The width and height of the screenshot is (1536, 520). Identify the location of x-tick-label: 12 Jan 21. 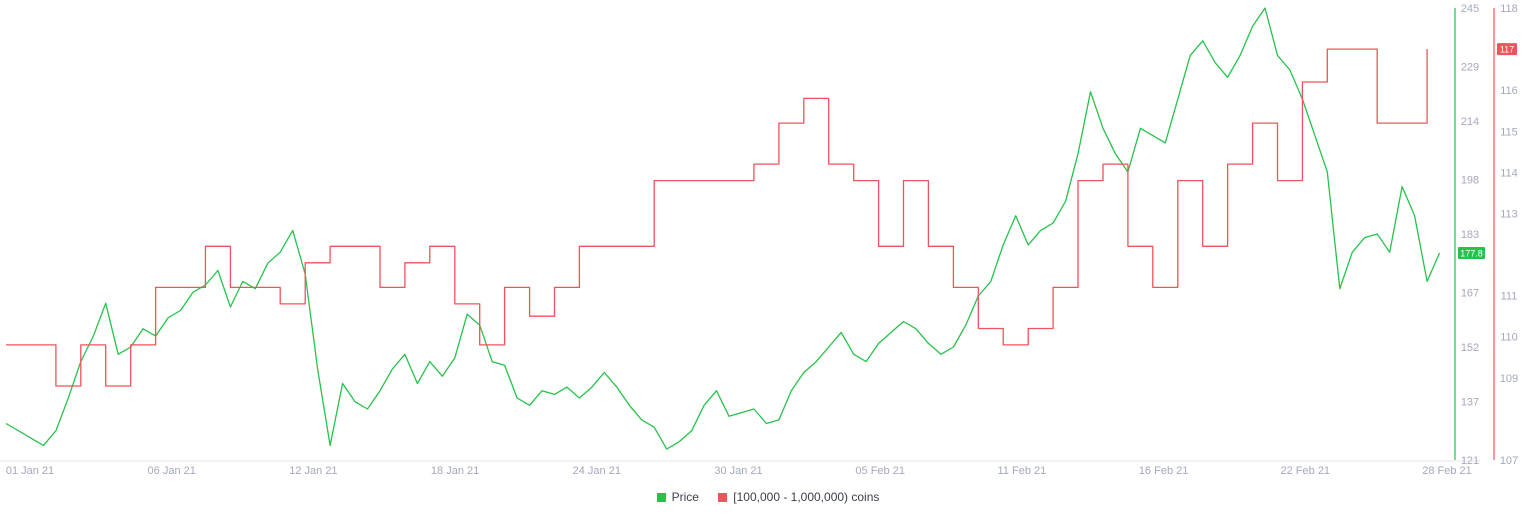
(313, 471).